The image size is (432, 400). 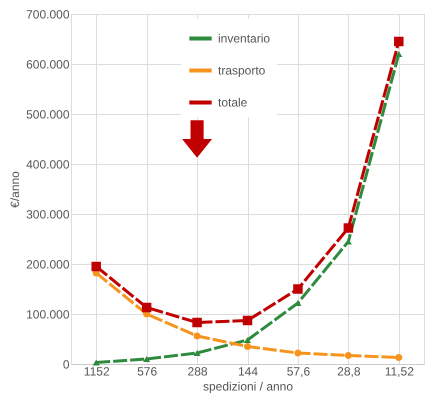 What do you see at coordinates (48, 15) in the screenshot?
I see `y-tick-label: 700.000` at bounding box center [48, 15].